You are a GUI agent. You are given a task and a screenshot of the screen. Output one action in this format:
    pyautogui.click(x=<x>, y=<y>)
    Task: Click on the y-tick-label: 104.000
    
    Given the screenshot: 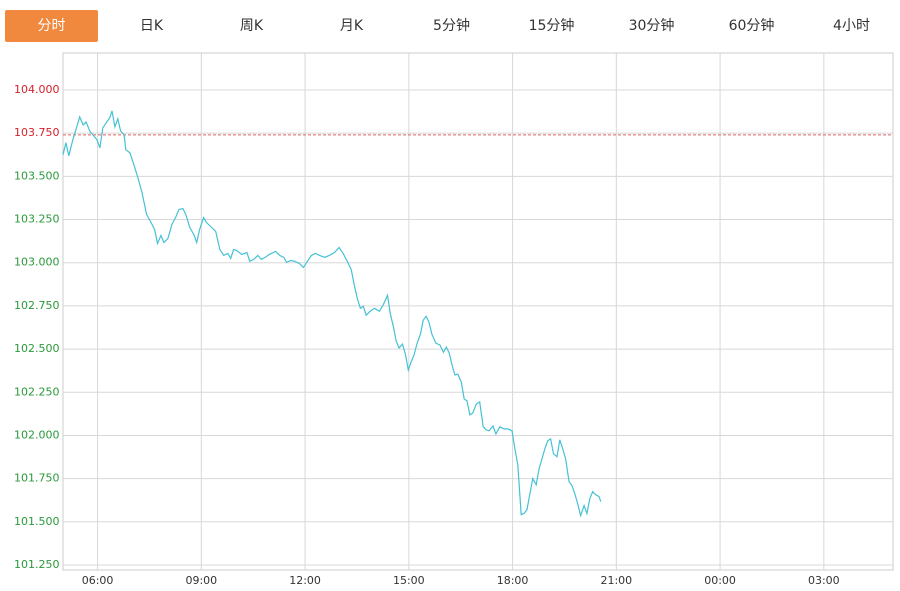 What is the action you would take?
    pyautogui.click(x=37, y=89)
    